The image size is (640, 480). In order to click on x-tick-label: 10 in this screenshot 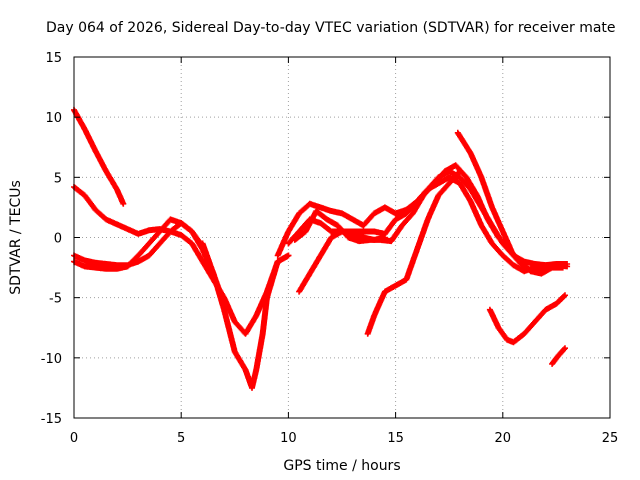, I will do `click(288, 438)`.